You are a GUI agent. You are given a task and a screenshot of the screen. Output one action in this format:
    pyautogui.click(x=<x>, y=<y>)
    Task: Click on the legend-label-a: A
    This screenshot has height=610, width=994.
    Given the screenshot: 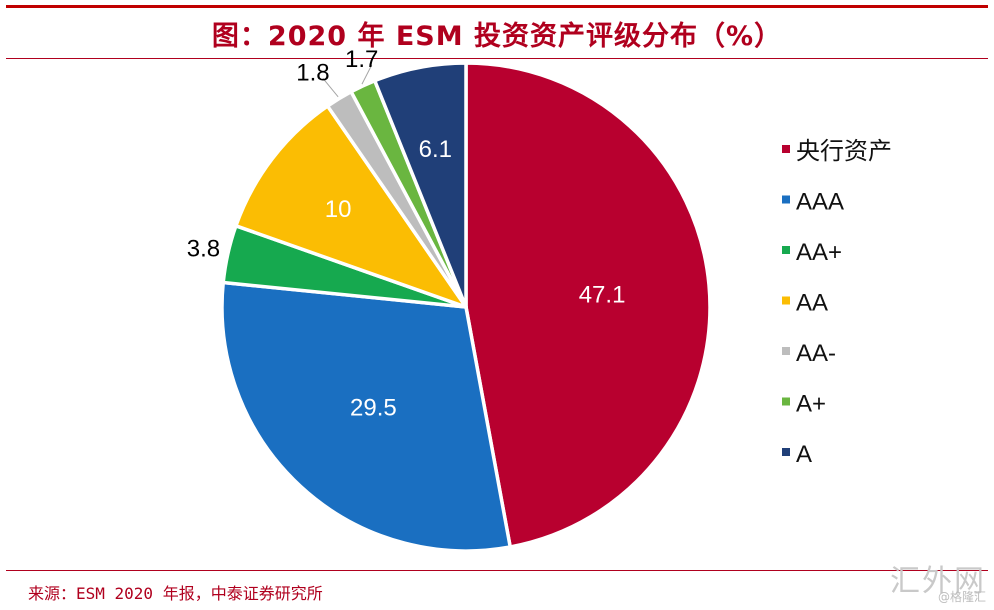 What is the action you would take?
    pyautogui.click(x=804, y=454)
    